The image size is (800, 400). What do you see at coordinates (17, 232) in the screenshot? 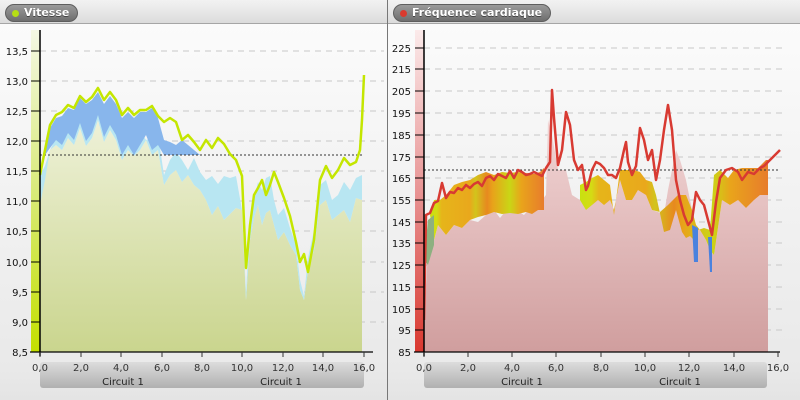
I see `speed-y-tick: 10,5` at bounding box center [17, 232].